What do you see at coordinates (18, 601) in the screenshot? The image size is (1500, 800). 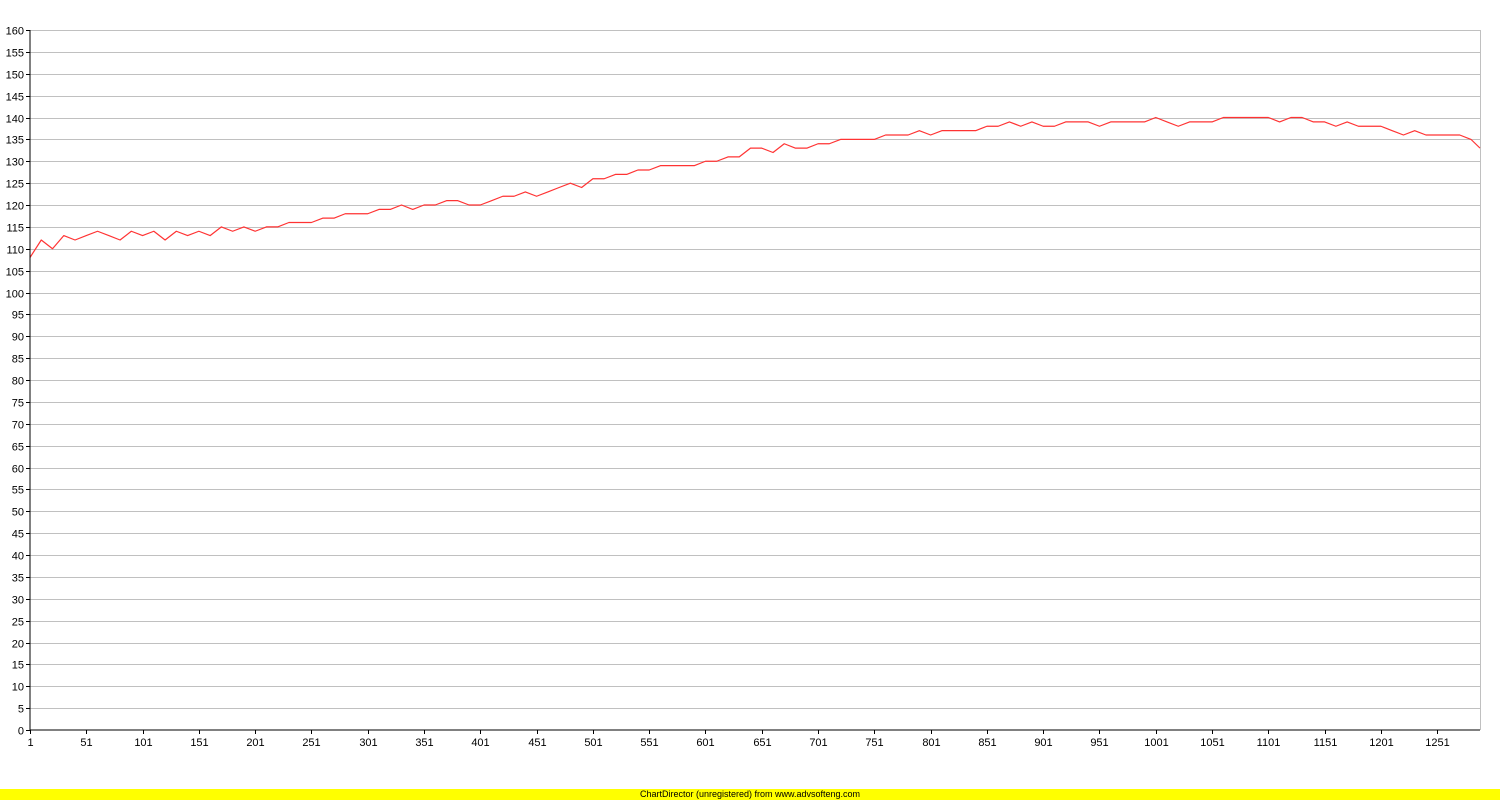 I see `y-tick-label: 30` at bounding box center [18, 601].